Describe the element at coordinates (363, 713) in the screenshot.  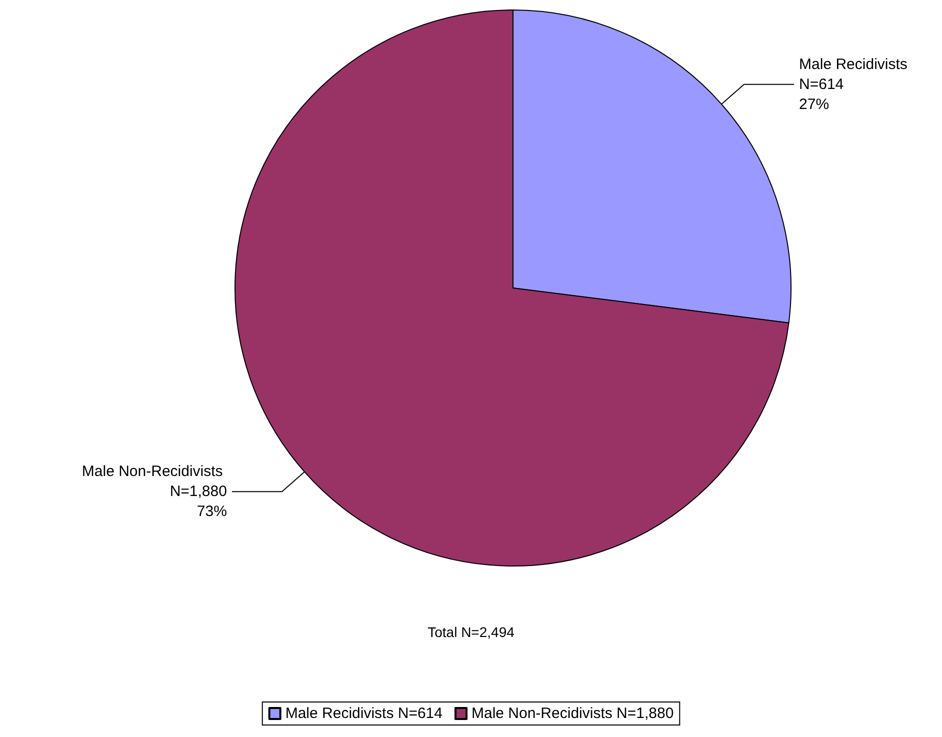
I see `legend-label: Male Recidivists N=614` at that location.